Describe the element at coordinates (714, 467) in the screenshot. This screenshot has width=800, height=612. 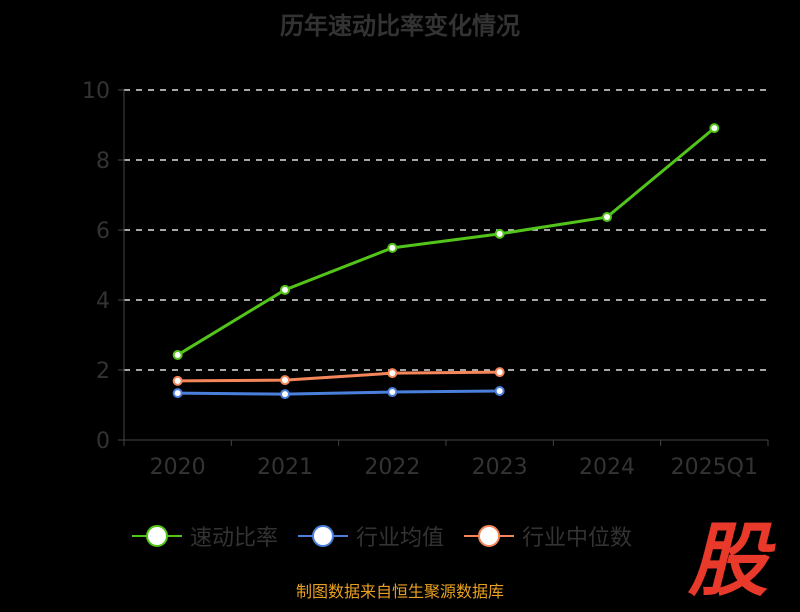
I see `x-tick-label: 2025Q1` at that location.